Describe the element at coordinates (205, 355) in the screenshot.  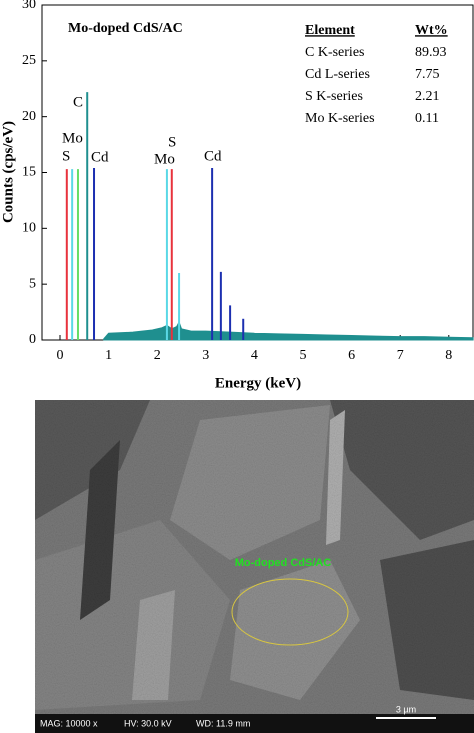
I see `x-tick-label: 3` at that location.